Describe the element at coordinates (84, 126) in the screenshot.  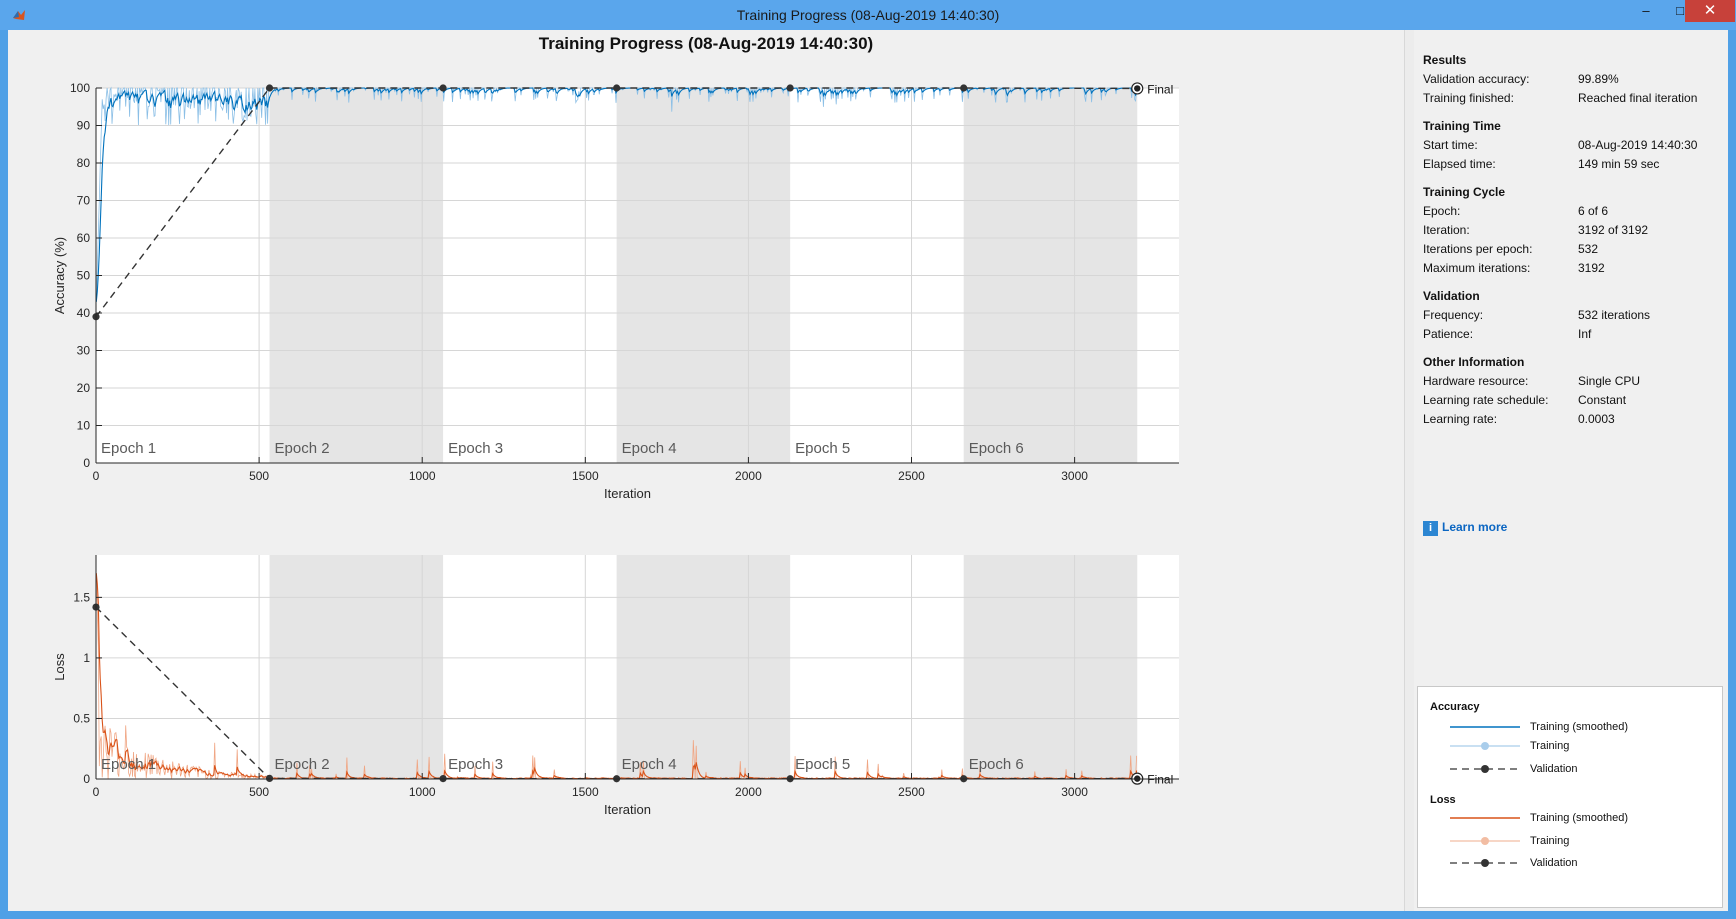
I see `y-tick-label: 90` at that location.